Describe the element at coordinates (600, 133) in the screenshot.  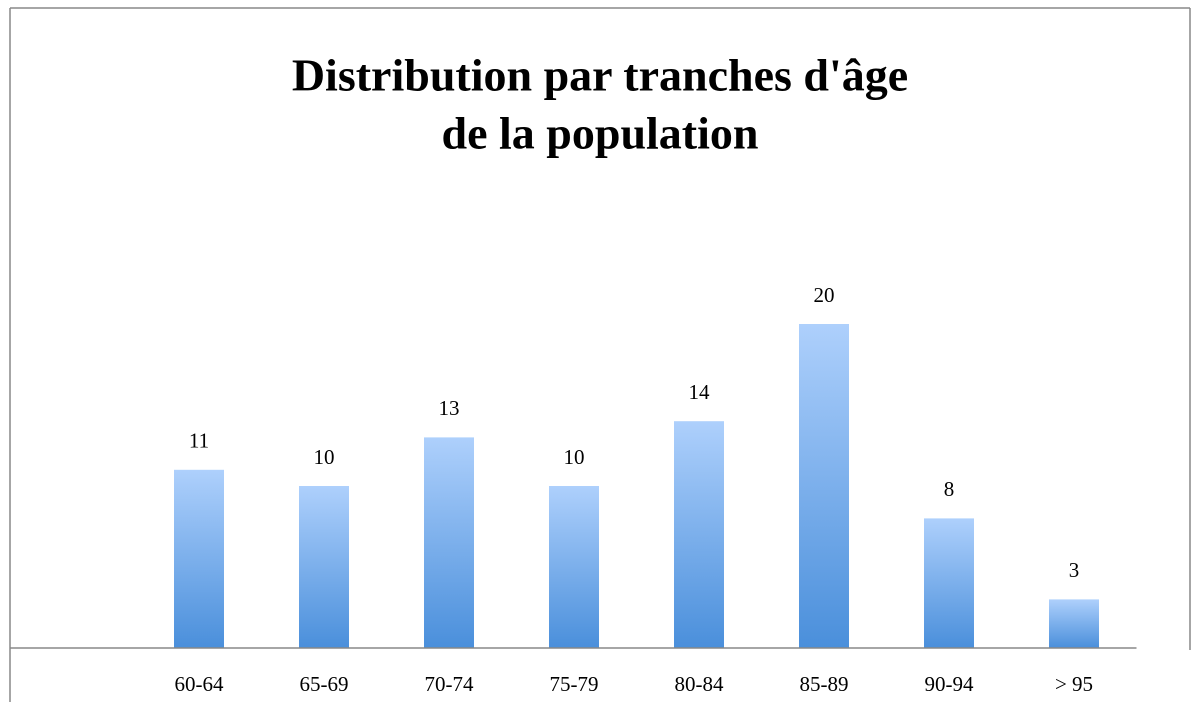
I see `chart-title: de la population` at that location.